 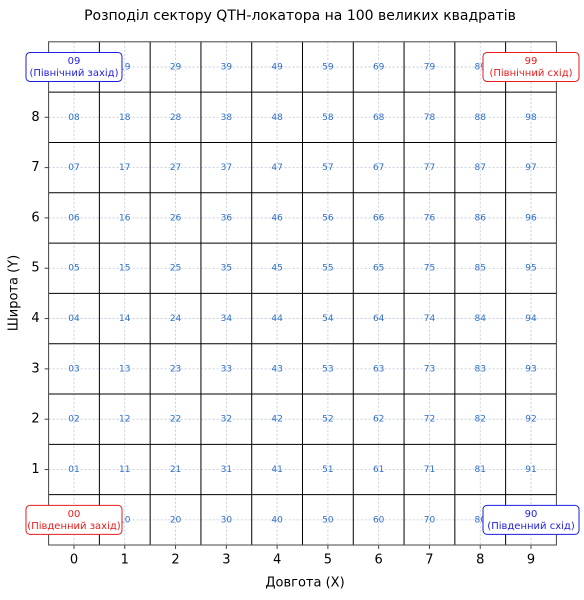 I want to click on cell-label: 76, so click(x=430, y=218).